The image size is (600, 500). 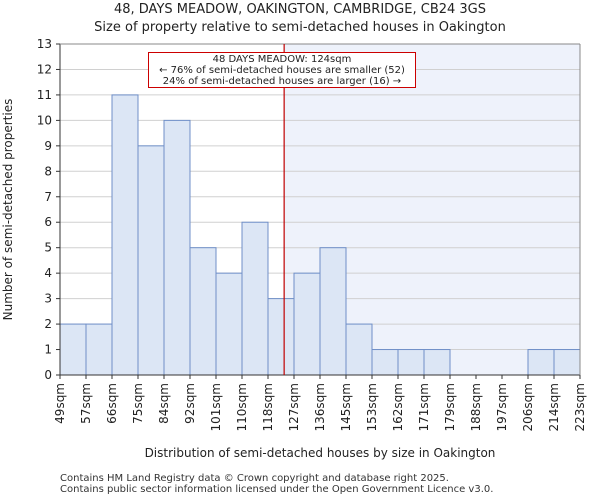 What do you see at coordinates (320, 407) in the screenshot?
I see `x-tick-label: 136sqm` at bounding box center [320, 407].